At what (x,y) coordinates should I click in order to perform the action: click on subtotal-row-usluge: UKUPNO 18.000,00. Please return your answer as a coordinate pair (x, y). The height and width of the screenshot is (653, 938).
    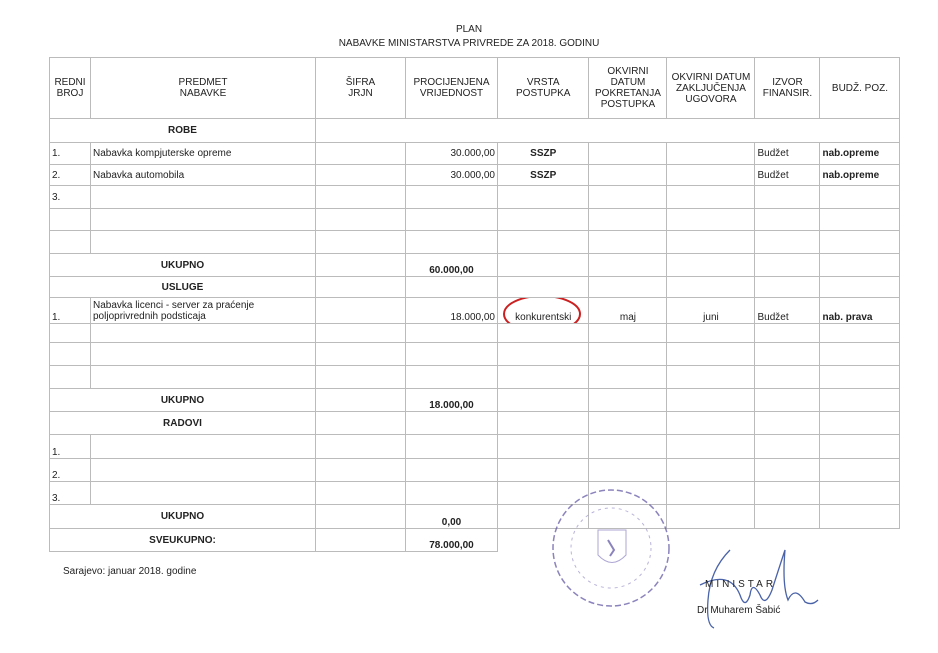
    Looking at the image, I should click on (475, 400).